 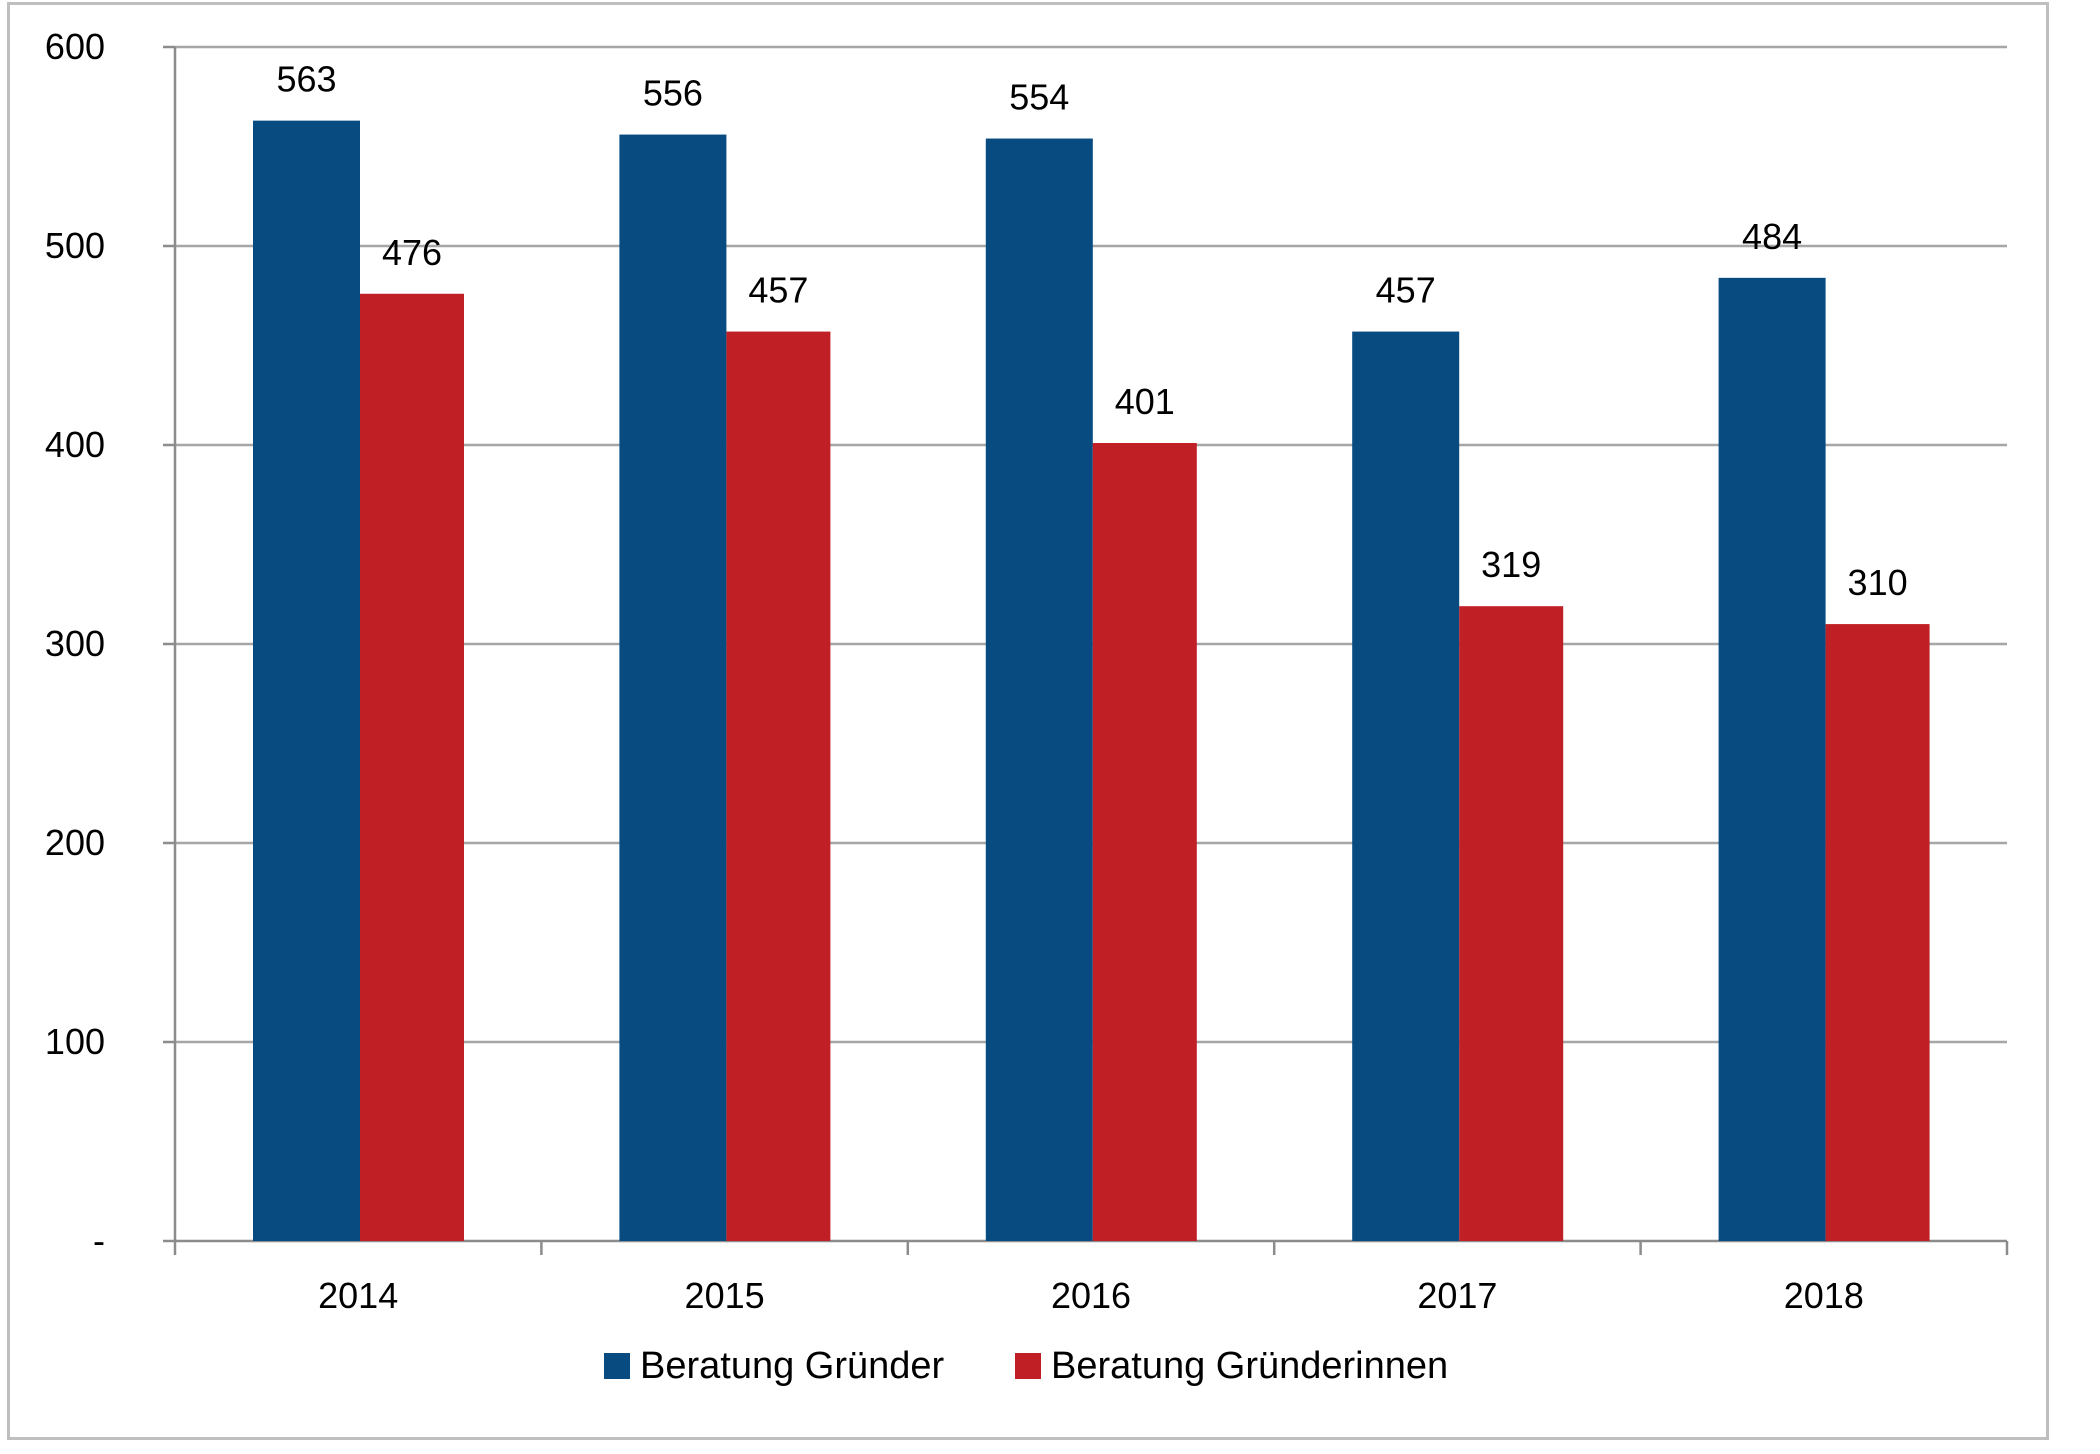 I want to click on y-tick-label: 600, so click(x=75, y=46).